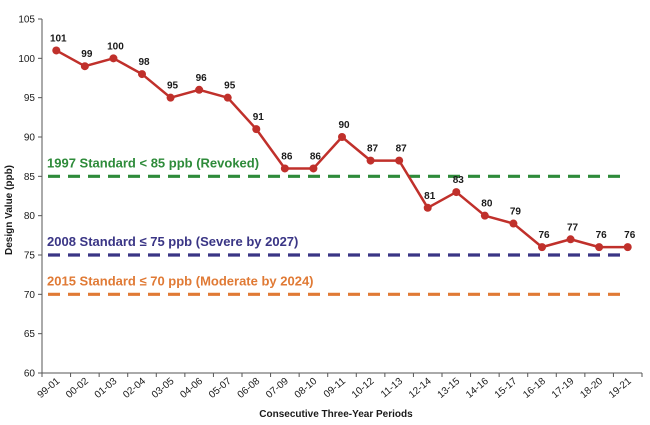 The width and height of the screenshot is (650, 425). What do you see at coordinates (144, 62) in the screenshot?
I see `data-label: 98` at bounding box center [144, 62].